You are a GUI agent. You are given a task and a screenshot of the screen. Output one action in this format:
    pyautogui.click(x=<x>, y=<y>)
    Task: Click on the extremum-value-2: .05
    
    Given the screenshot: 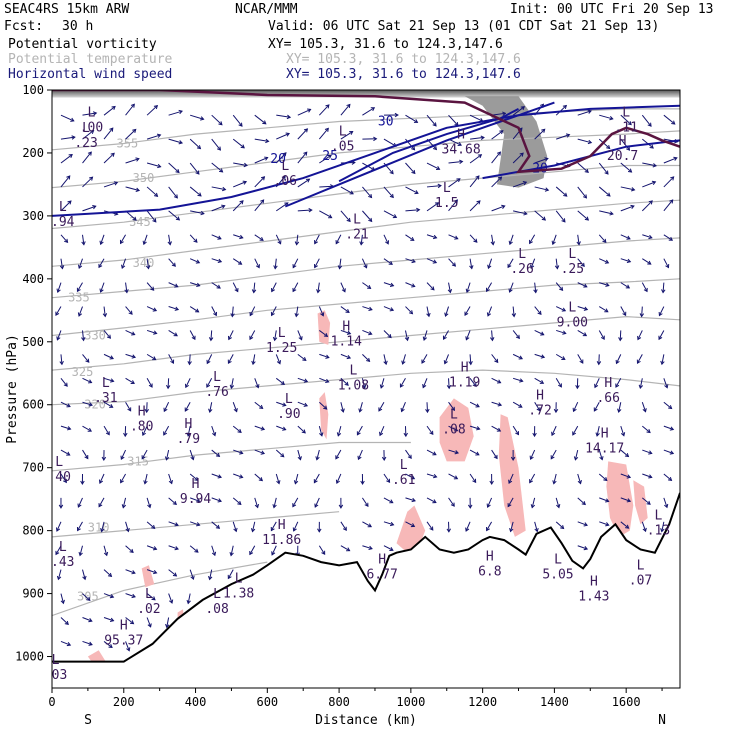 What is the action you would take?
    pyautogui.click(x=342, y=146)
    